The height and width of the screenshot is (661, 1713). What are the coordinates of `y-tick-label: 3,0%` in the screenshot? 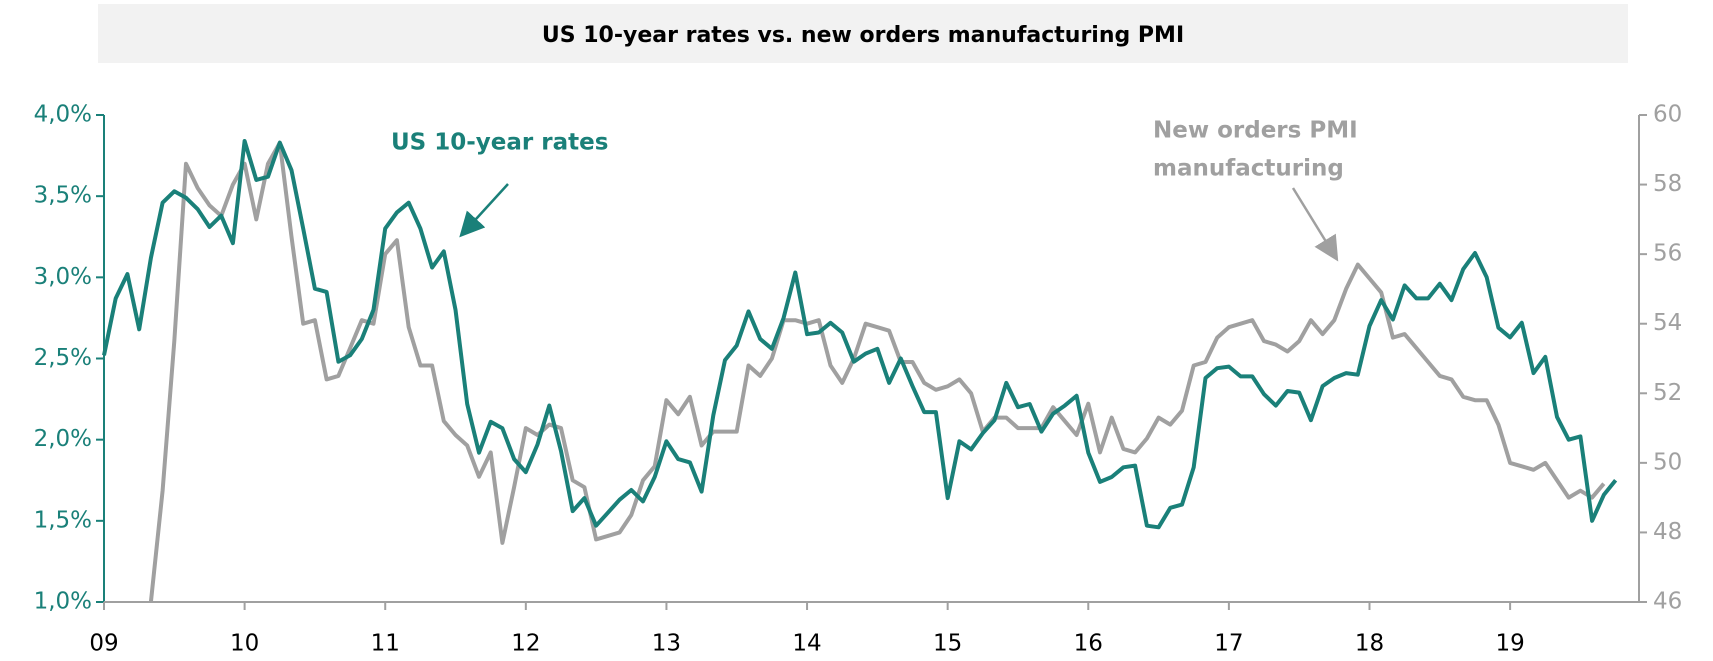 It's located at (63, 277).